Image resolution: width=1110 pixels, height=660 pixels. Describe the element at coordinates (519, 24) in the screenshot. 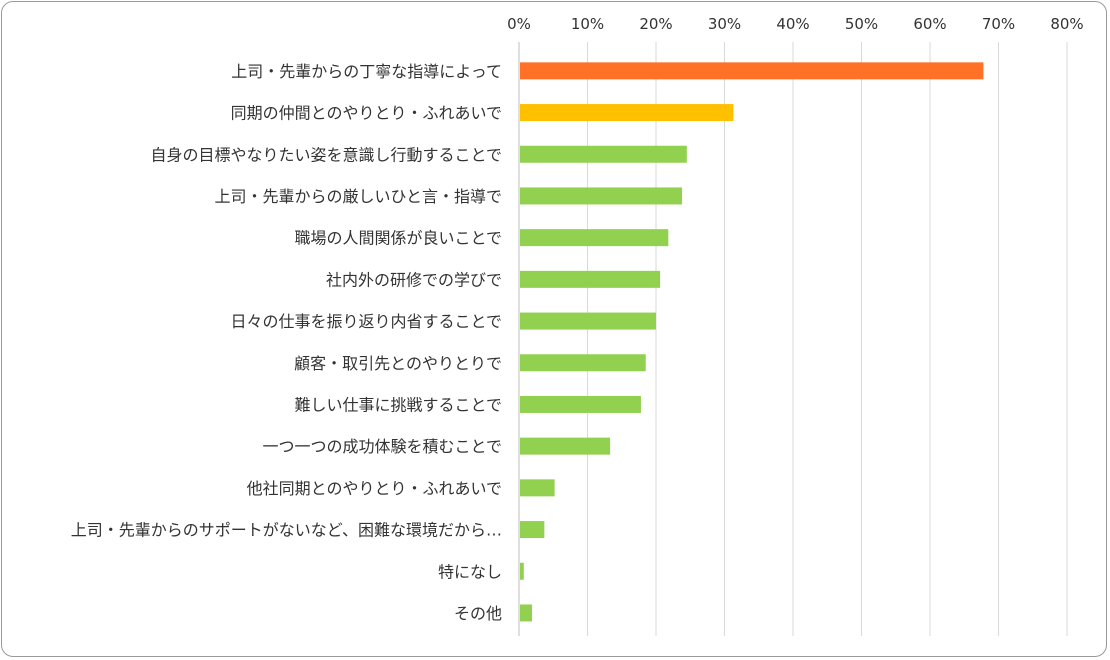

I see `x-tick-label: 0%` at that location.